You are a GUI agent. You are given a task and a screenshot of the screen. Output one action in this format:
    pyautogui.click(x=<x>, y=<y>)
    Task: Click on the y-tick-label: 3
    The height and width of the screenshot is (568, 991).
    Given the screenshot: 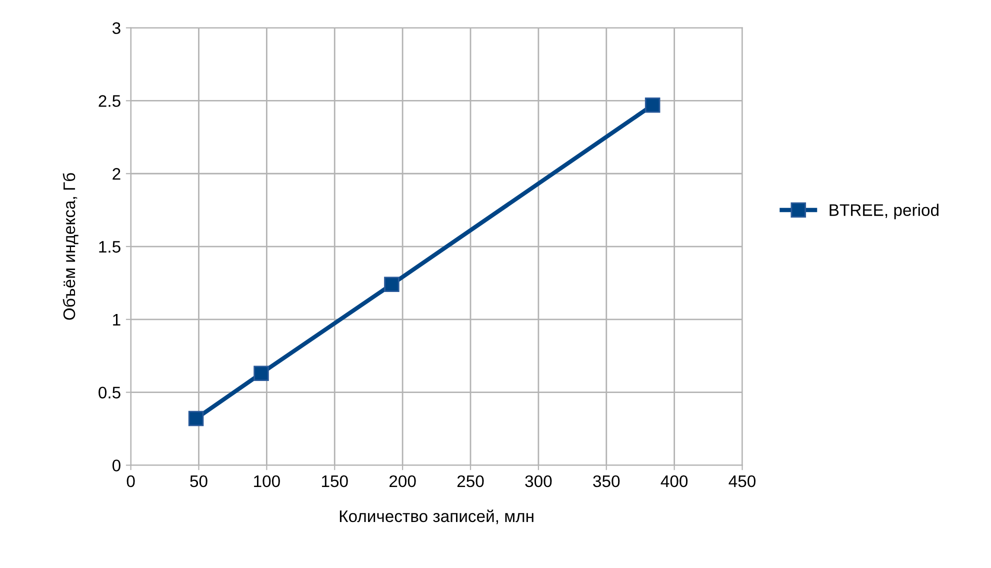 What is the action you would take?
    pyautogui.click(x=116, y=28)
    